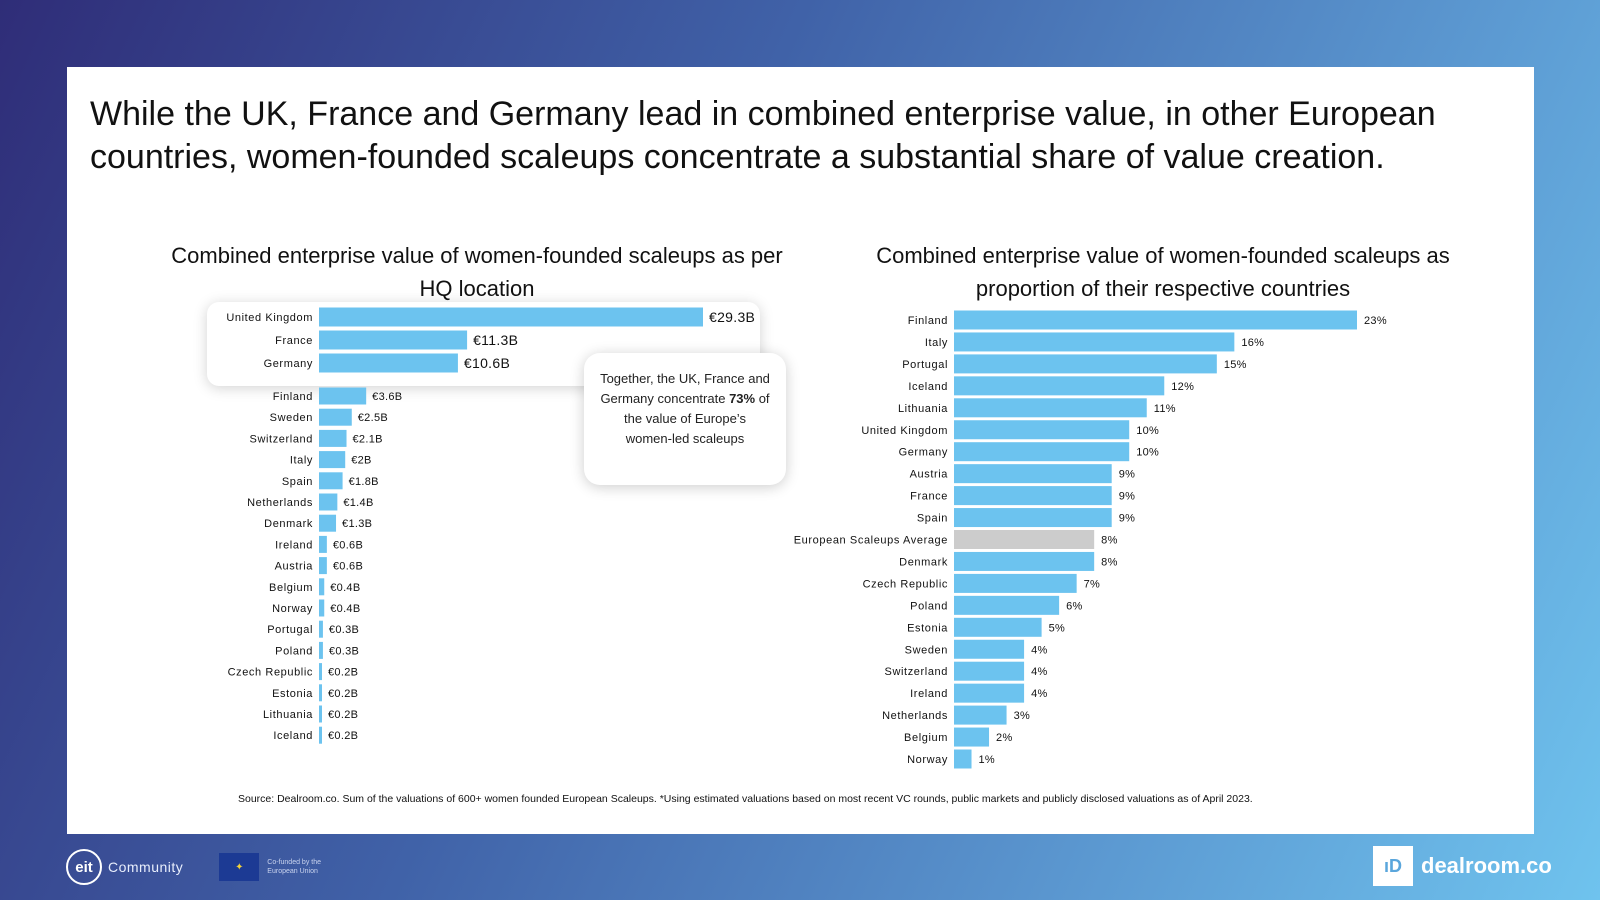  Describe the element at coordinates (288, 524) in the screenshot. I see `left-category-label: Denmark` at that location.